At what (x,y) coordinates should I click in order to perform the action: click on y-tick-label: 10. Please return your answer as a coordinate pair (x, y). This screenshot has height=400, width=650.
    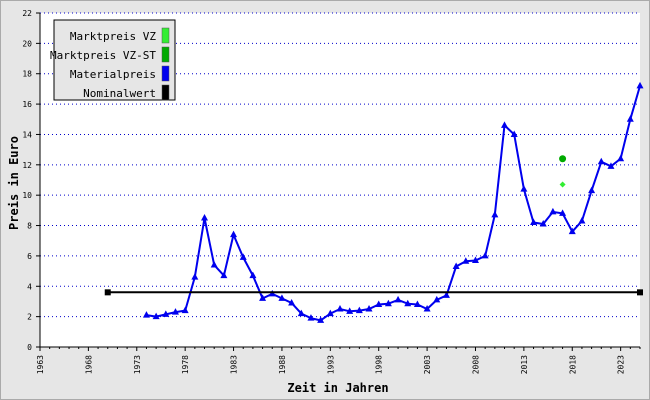
    Looking at the image, I should click on (27, 195).